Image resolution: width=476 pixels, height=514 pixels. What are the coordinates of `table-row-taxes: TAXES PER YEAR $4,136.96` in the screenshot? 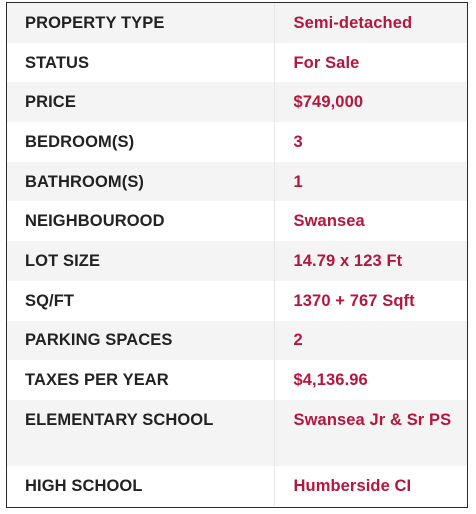 It's located at (237, 380).